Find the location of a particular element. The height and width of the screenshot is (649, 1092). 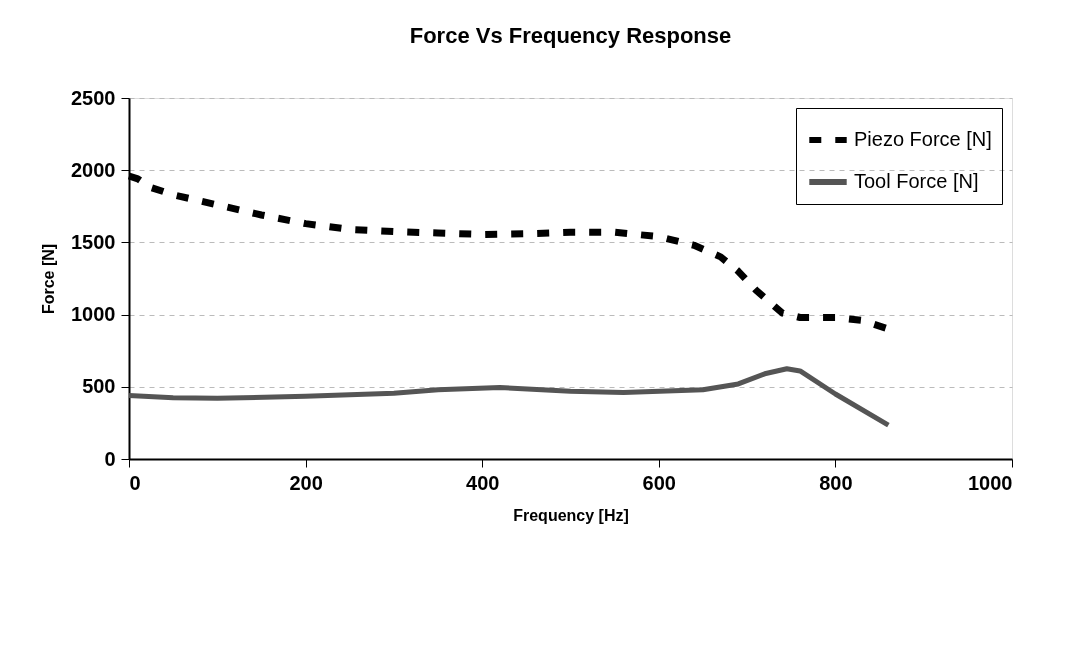

chart-title: Force Vs Frequency Response is located at coordinates (570, 35).